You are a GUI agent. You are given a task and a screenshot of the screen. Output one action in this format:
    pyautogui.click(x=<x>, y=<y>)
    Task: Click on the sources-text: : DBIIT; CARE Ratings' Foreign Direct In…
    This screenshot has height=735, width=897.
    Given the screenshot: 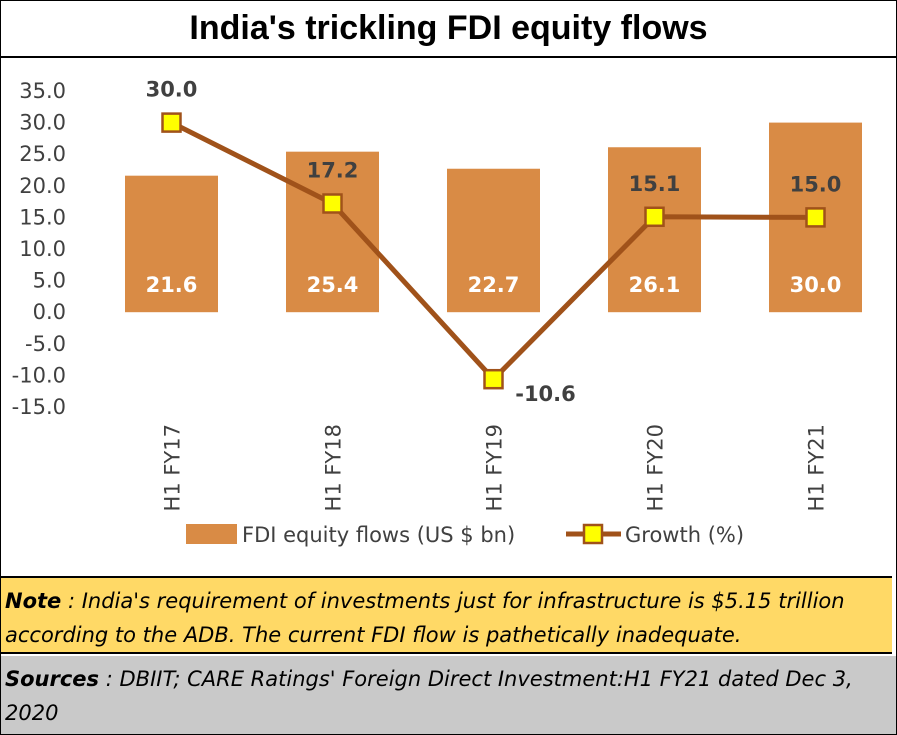 What is the action you would take?
    pyautogui.click(x=429, y=696)
    